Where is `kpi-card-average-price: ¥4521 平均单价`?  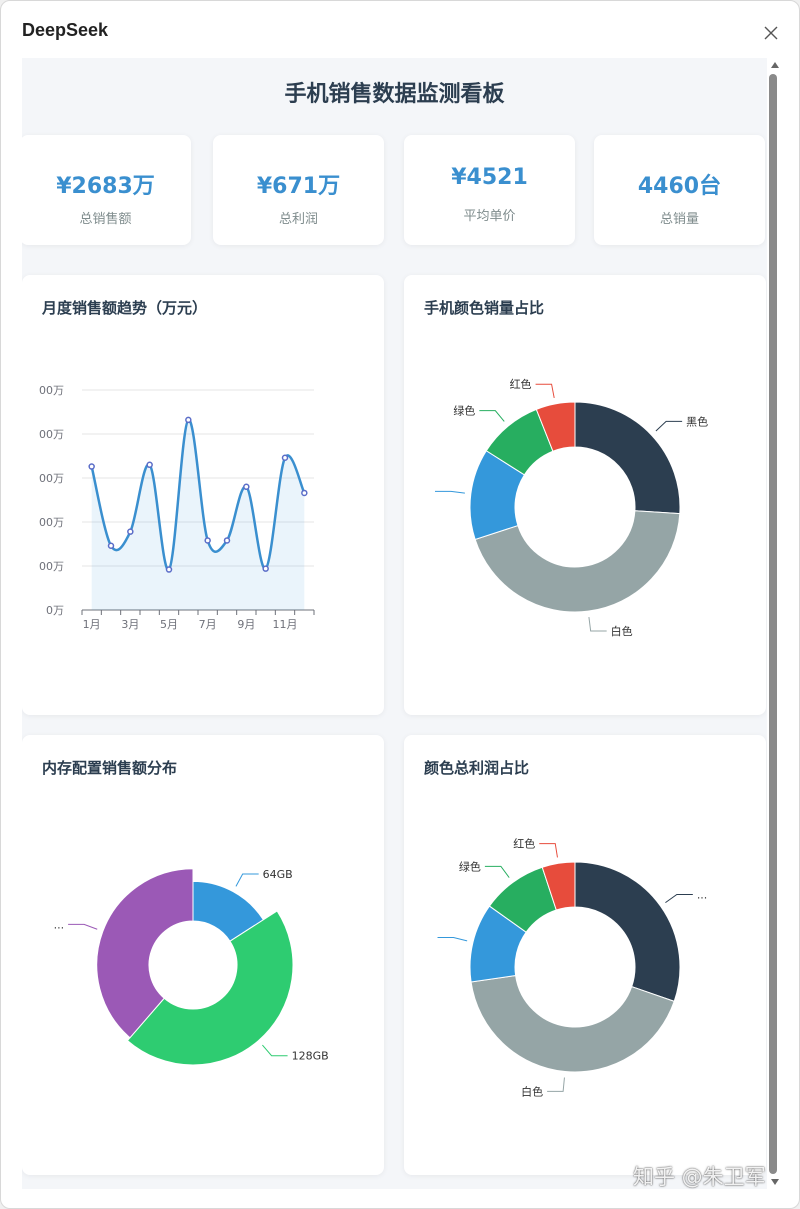 kpi-card-average-price: ¥4521 平均单价 is located at coordinates (489, 190).